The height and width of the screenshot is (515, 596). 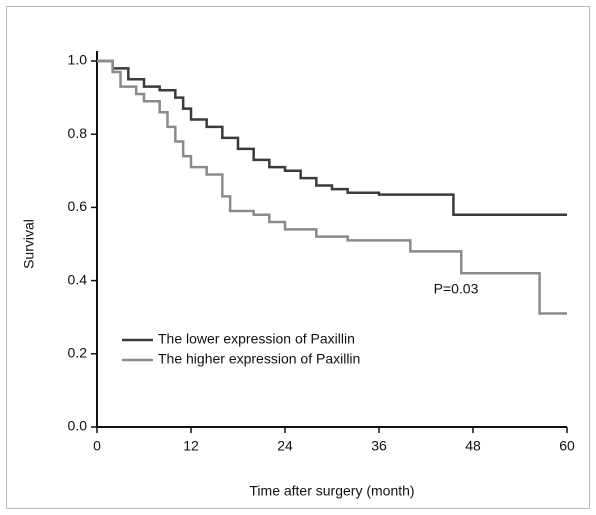 I want to click on legend-label: The lower expression of Paxillin, so click(x=256, y=339).